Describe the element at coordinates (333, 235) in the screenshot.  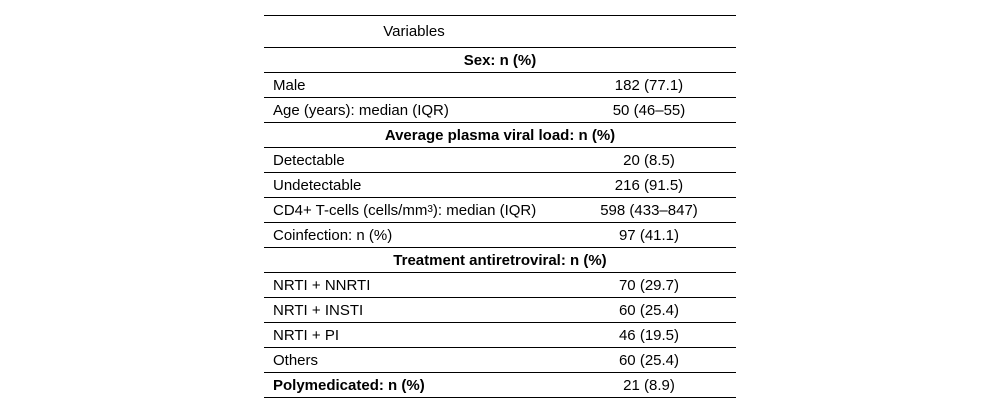
I see `label-text: Coinfection: n (%)` at that location.